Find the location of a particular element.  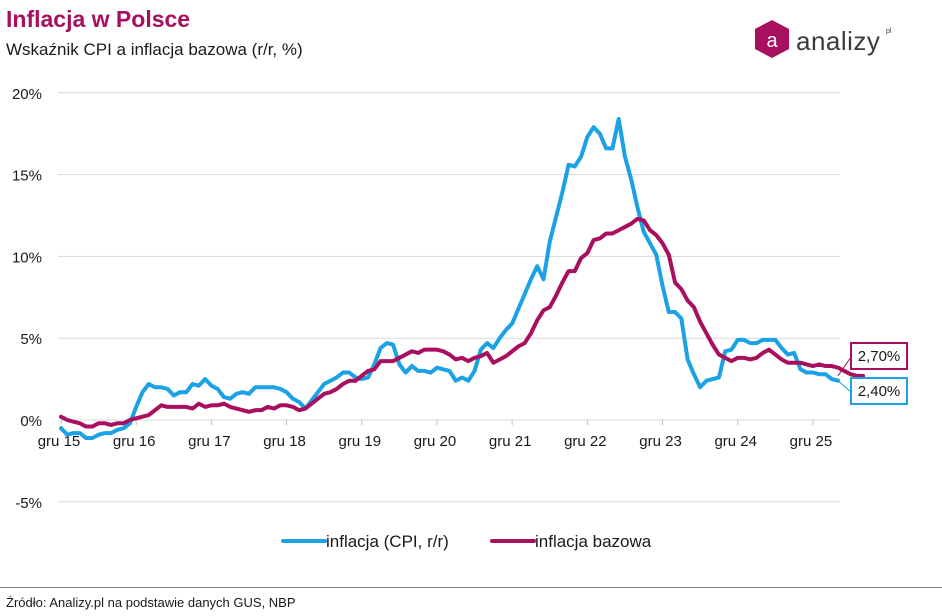

core-end-label: 2,70% is located at coordinates (879, 356).